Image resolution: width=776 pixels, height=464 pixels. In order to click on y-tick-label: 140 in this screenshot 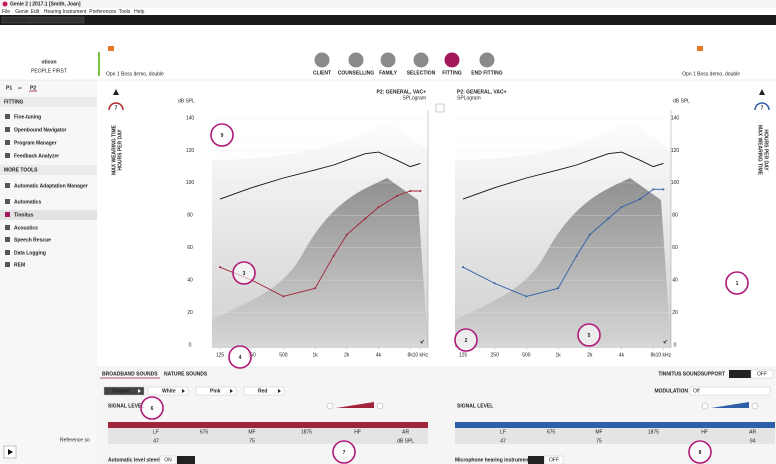, I will do `click(675, 118)`.